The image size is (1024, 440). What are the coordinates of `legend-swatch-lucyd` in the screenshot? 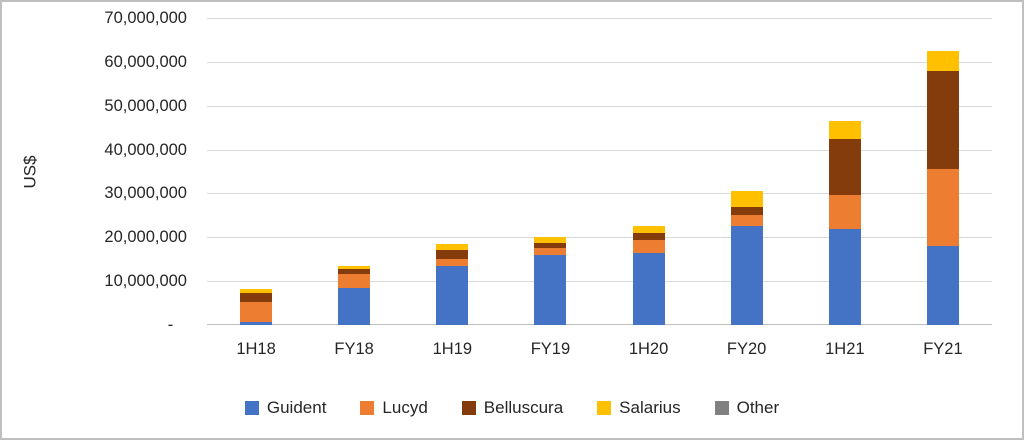 It's located at (367, 408).